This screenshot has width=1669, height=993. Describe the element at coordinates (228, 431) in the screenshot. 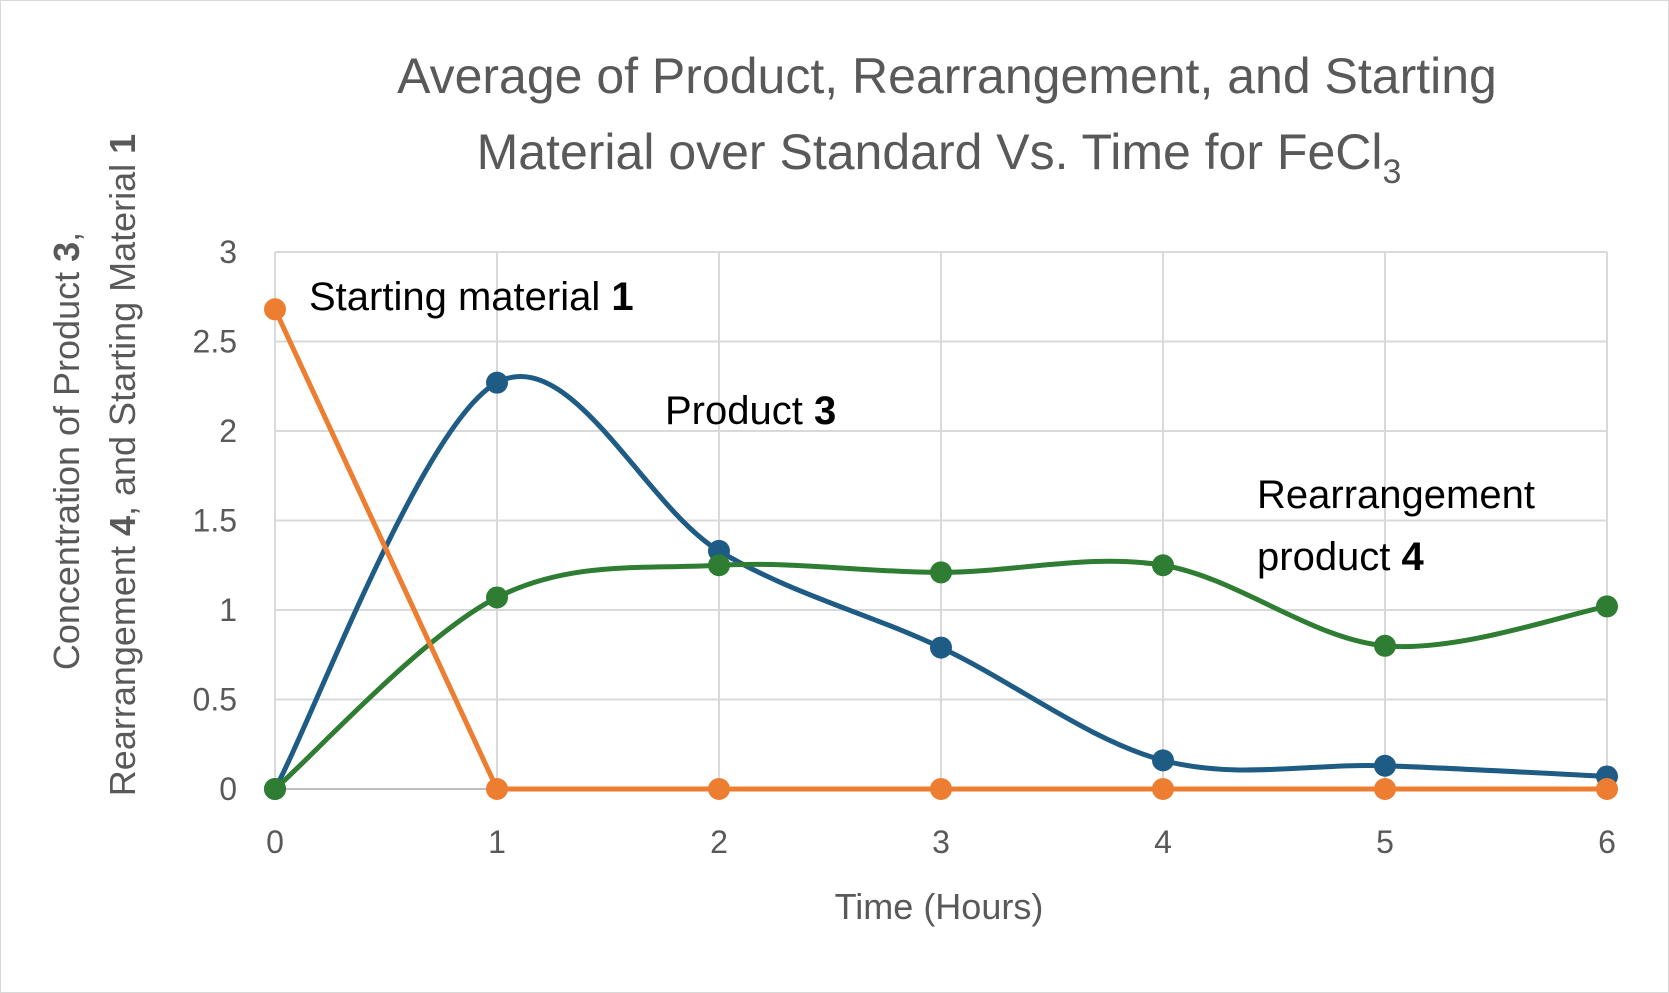

I see `y-tick-label: 2` at that location.